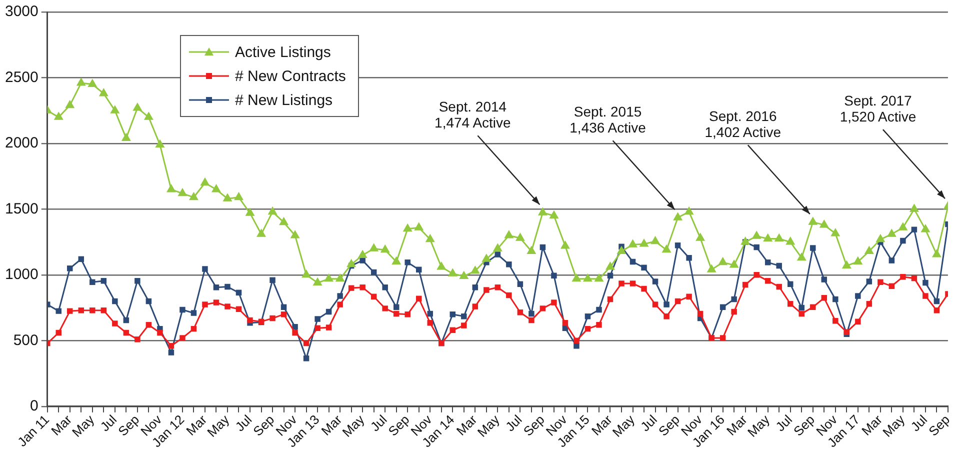  What do you see at coordinates (21, 11) in the screenshot?
I see `y-tick-label: 3000` at bounding box center [21, 11].